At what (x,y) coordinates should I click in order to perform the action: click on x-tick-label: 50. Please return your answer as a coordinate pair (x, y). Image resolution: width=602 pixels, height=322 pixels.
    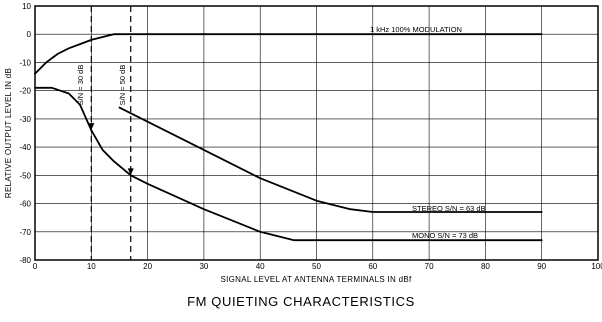
    Looking at the image, I should click on (316, 266).